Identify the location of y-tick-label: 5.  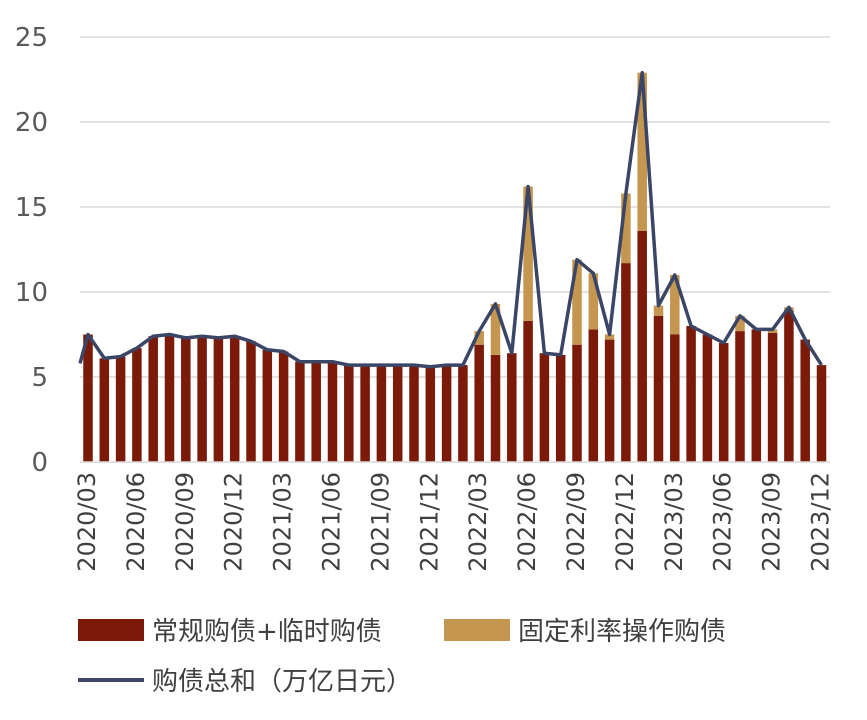
(39, 378).